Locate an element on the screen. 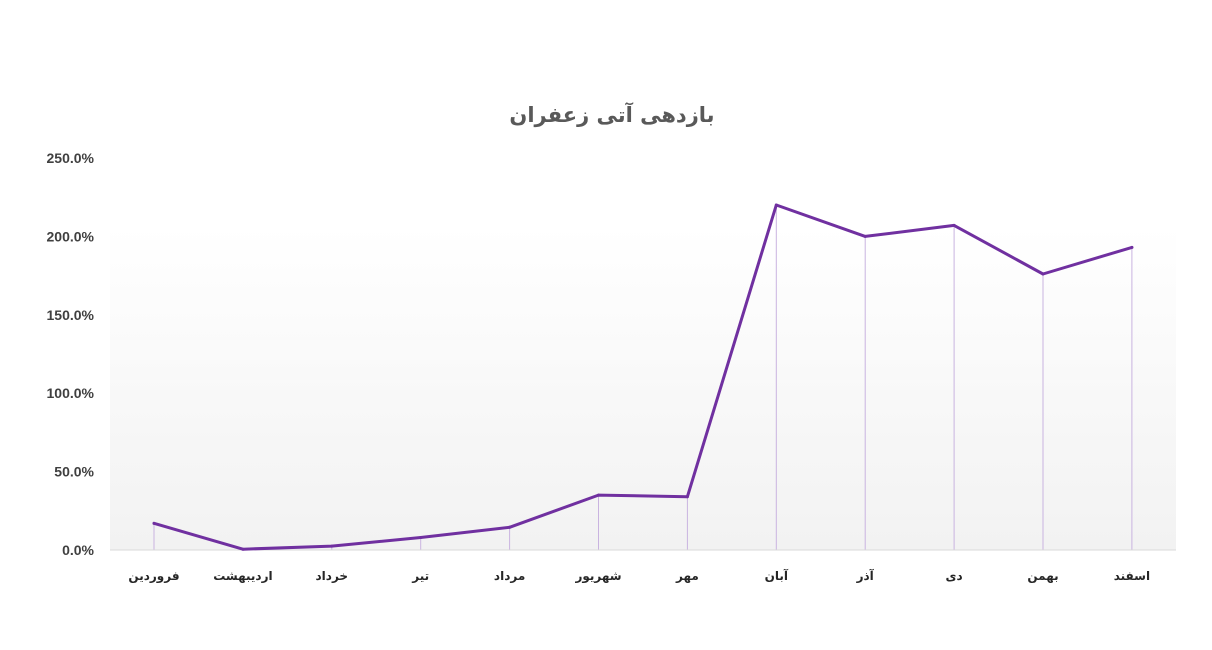  x-tick-label: آبان is located at coordinates (777, 575).